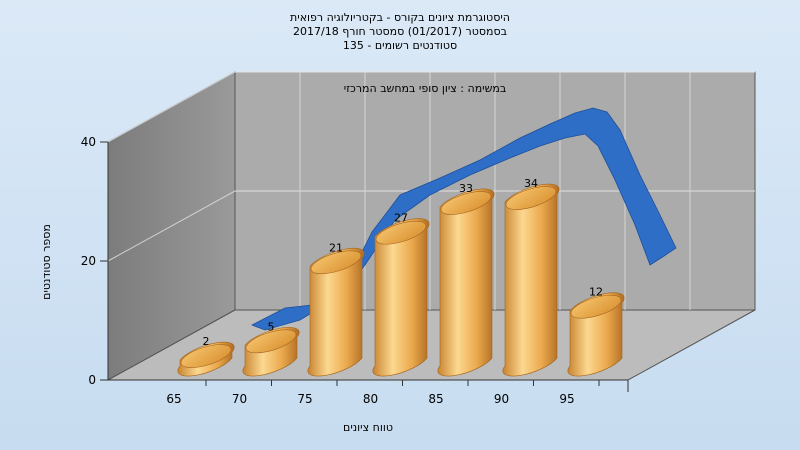 Image resolution: width=800 pixels, height=450 pixels. I want to click on chart-title-line-3: 135 - סטודנטים רשומים, so click(400, 45).